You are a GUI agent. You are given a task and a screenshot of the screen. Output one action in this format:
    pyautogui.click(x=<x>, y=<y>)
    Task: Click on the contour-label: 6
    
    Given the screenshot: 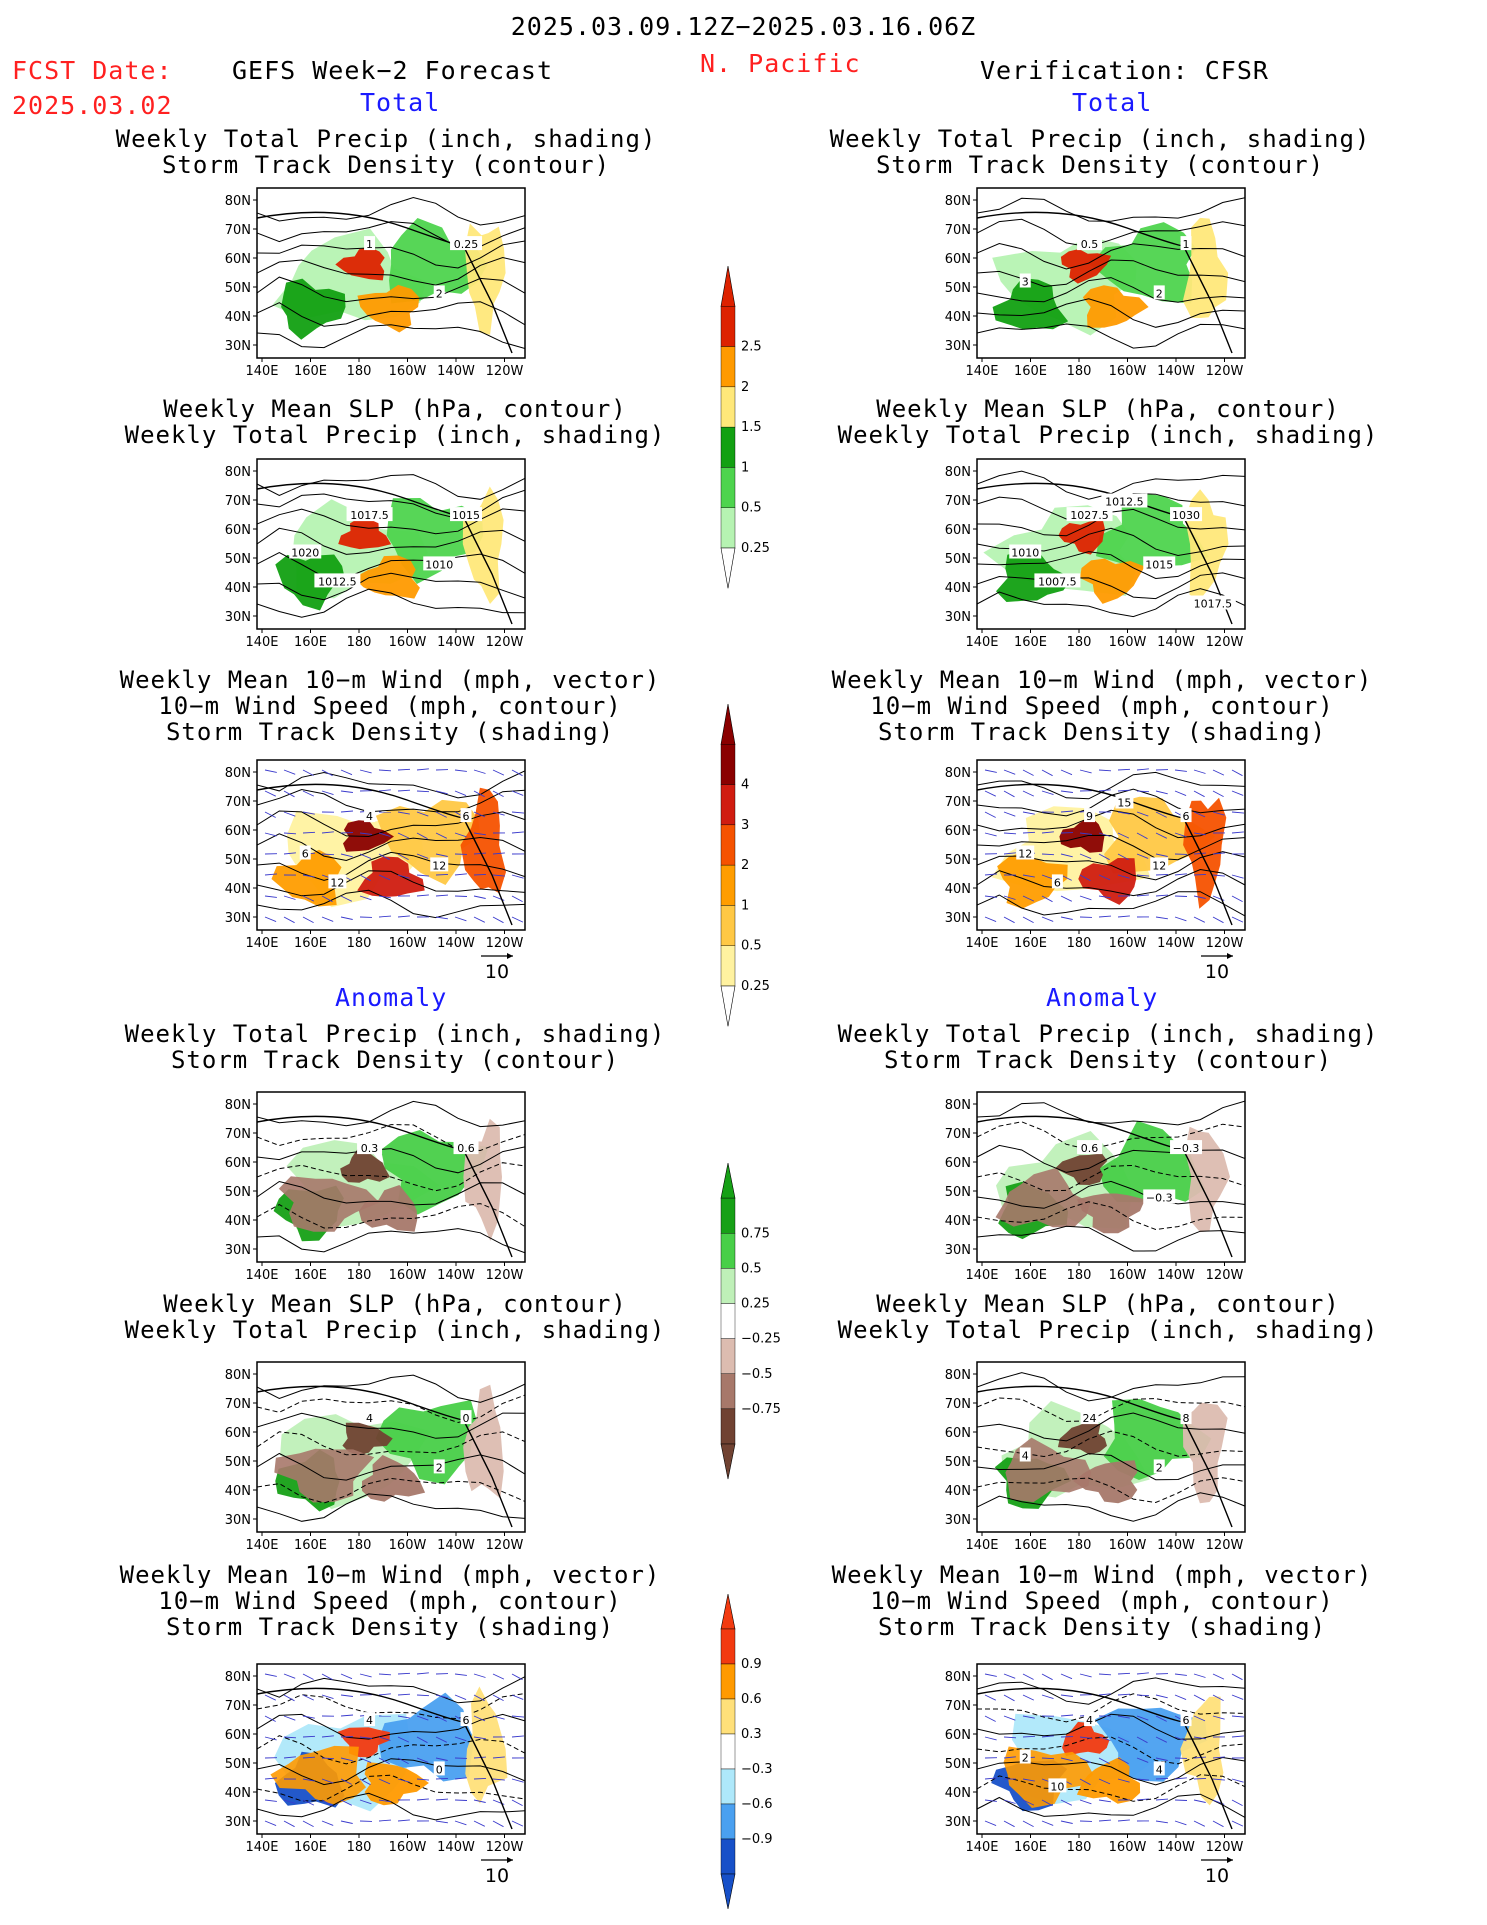 What is the action you would take?
    pyautogui.click(x=466, y=1720)
    